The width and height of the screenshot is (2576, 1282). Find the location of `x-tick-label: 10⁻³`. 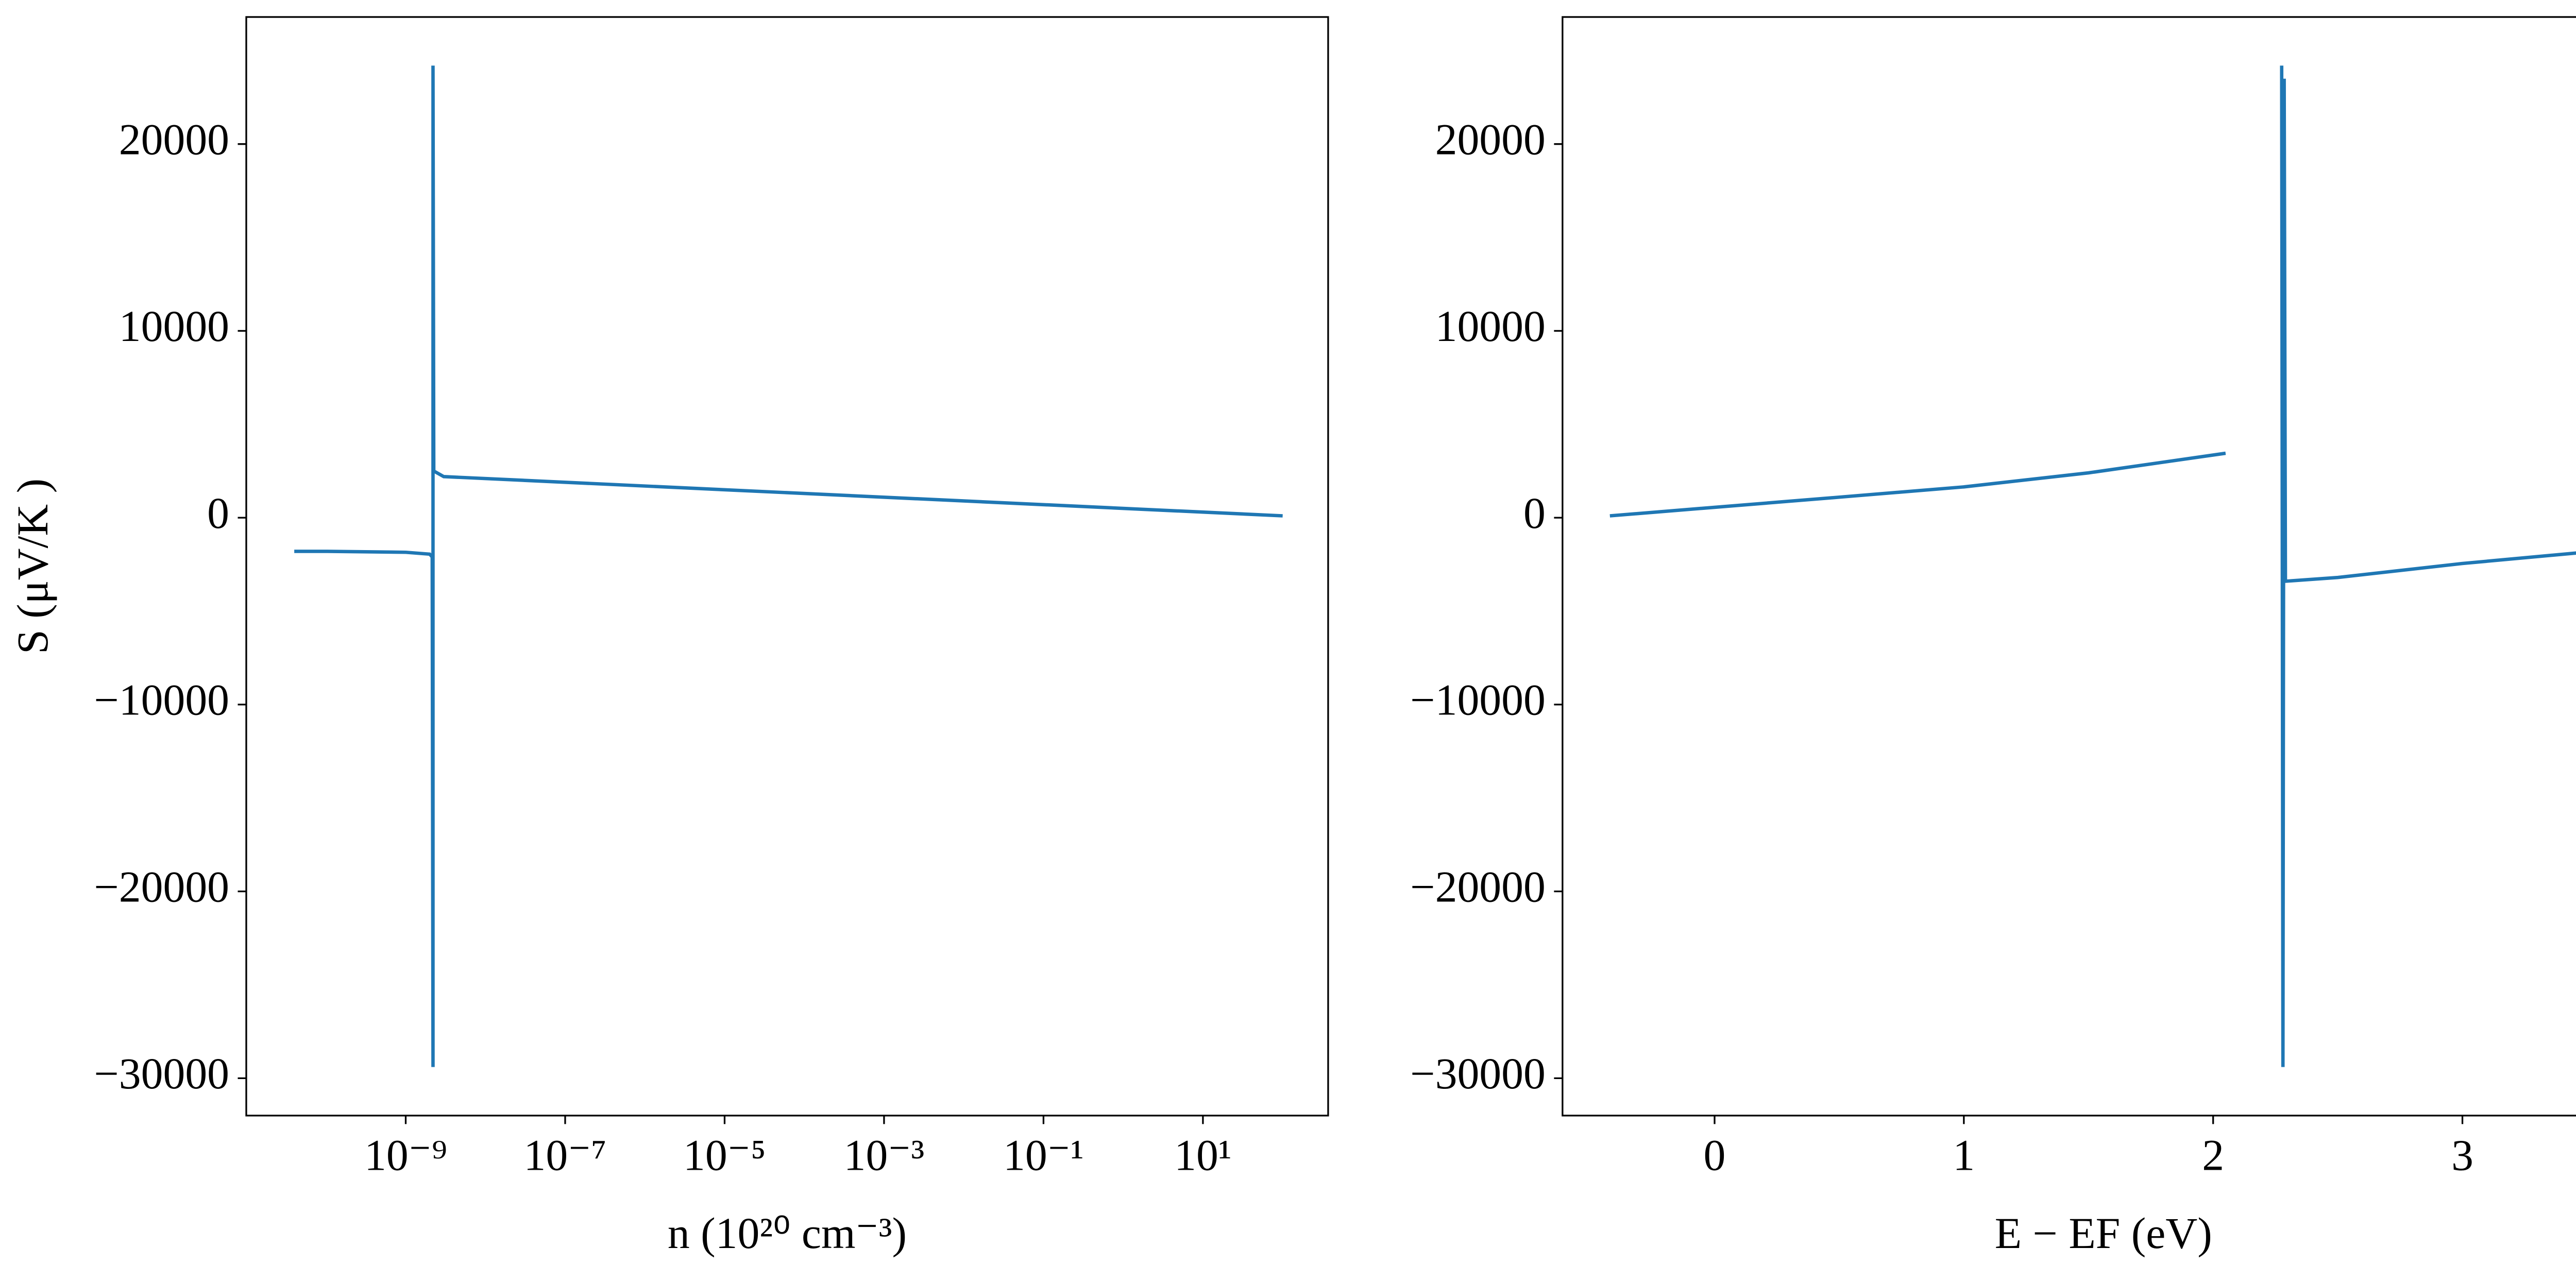

x-tick-label: 10⁻³ is located at coordinates (884, 1155).